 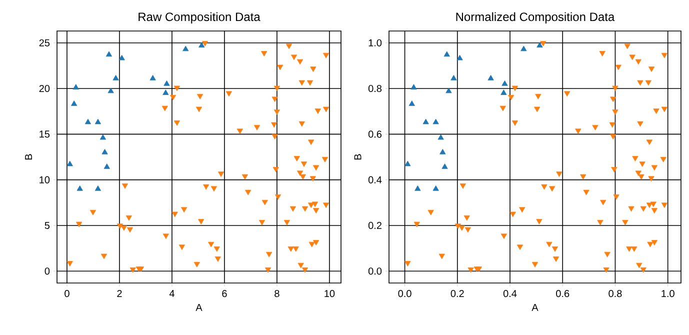 What do you see at coordinates (563, 294) in the screenshot?
I see `x-tick-label: 0.6` at bounding box center [563, 294].